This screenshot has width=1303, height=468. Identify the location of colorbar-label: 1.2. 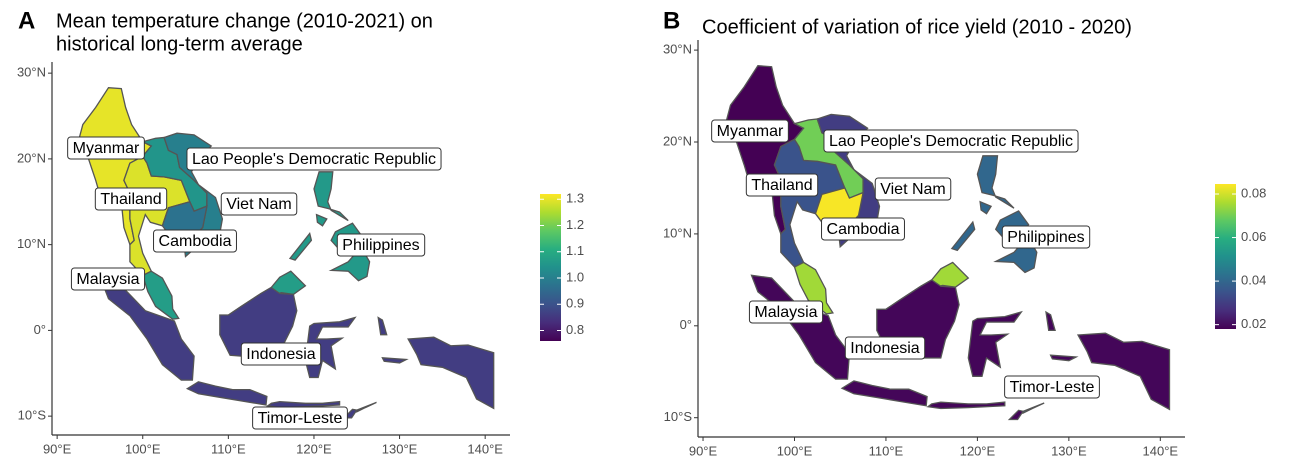
(575, 224).